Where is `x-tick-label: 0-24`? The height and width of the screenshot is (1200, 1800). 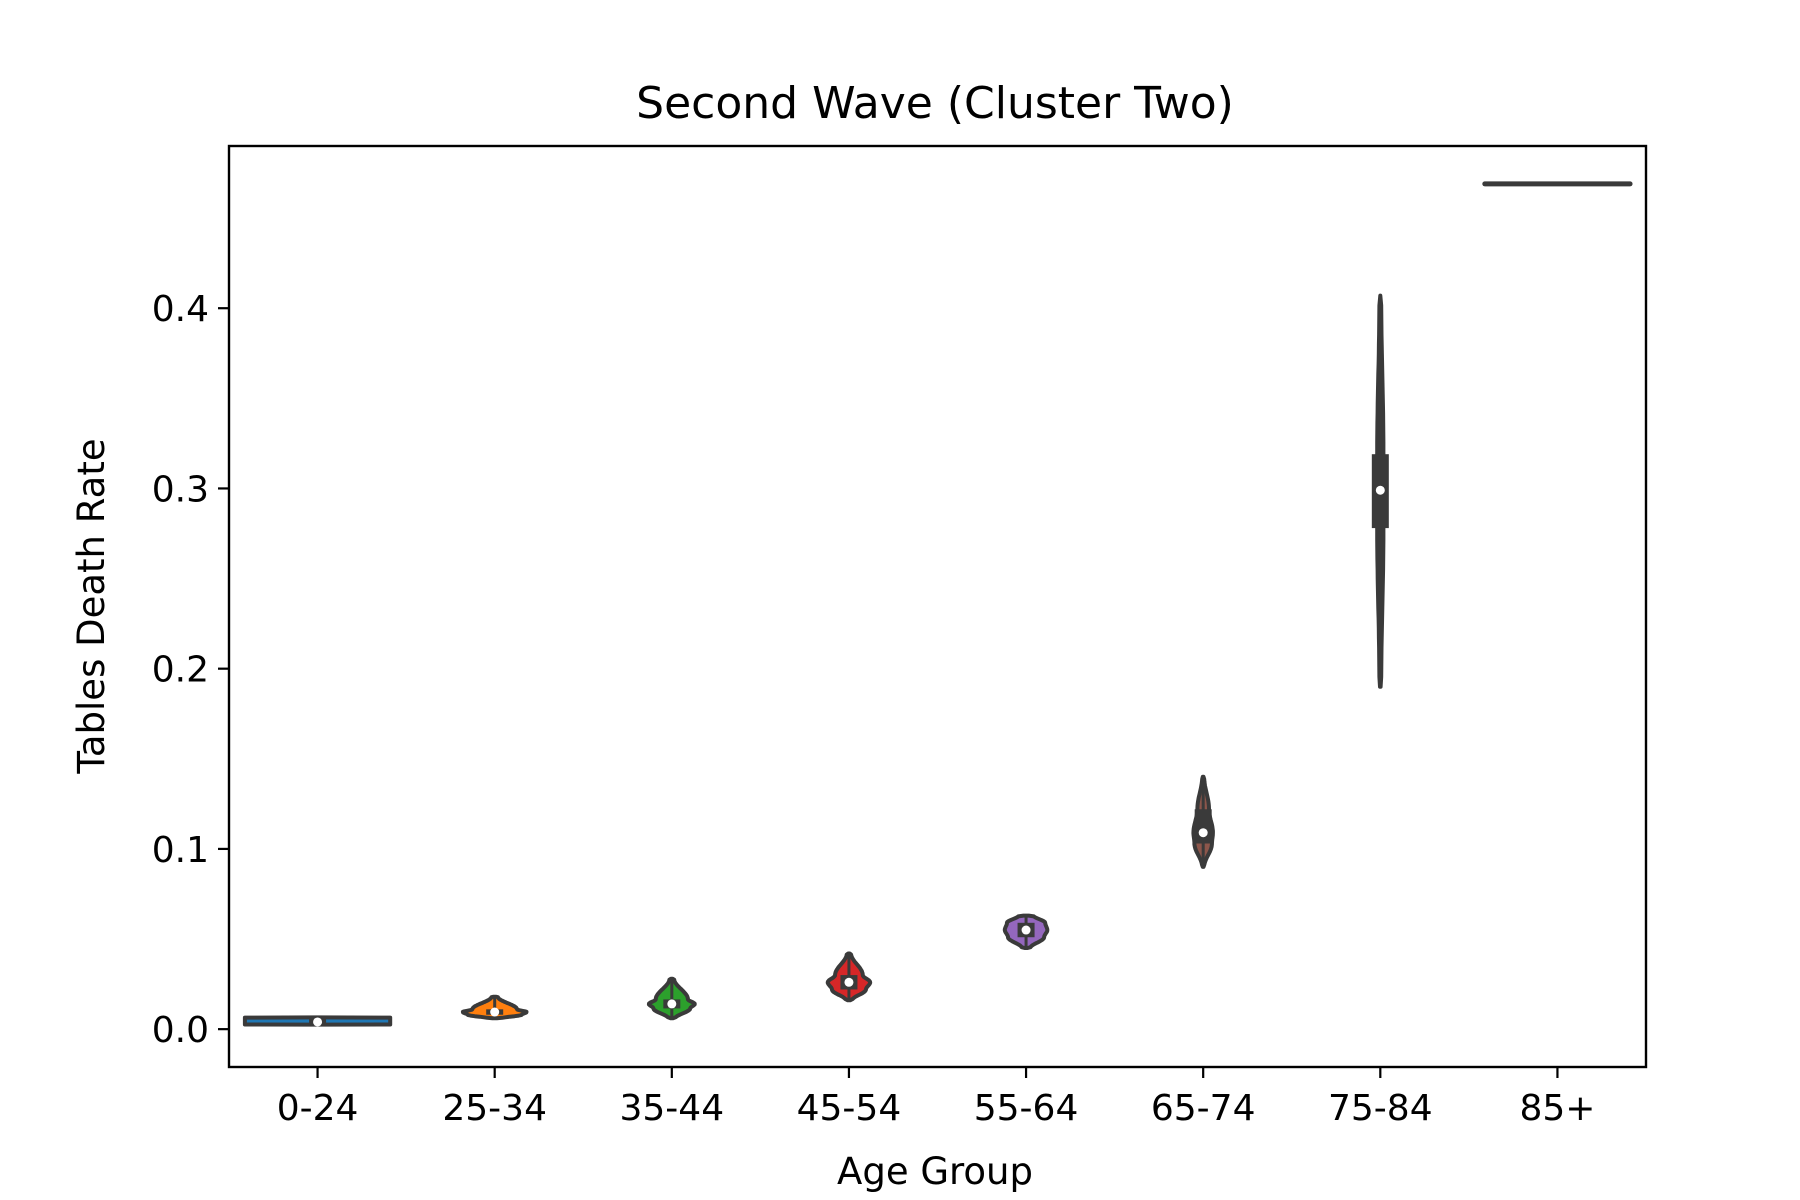
x-tick-label: 0-24 is located at coordinates (318, 1108).